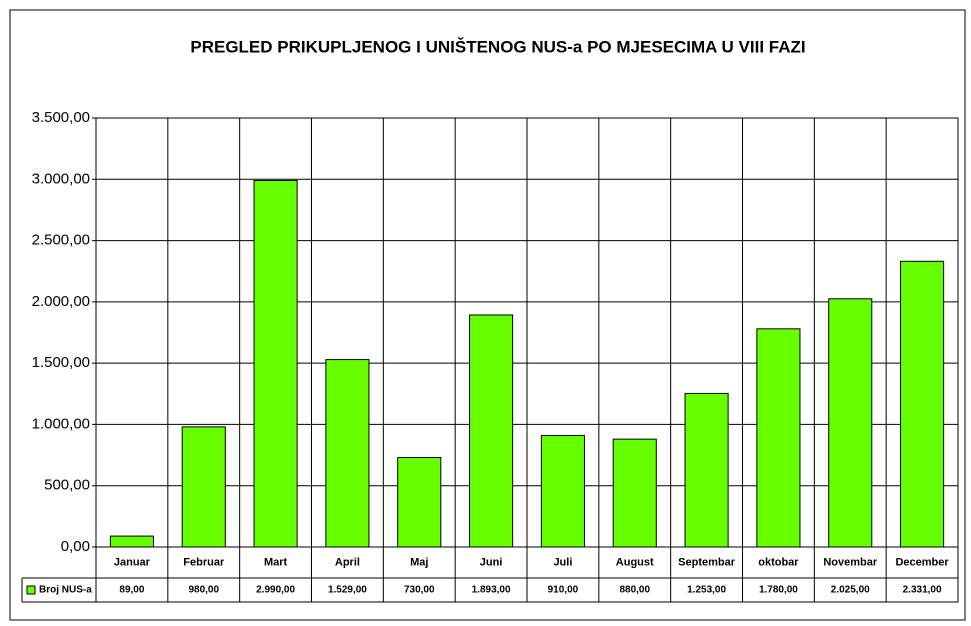 This screenshot has width=971, height=626. I want to click on table-value: 880,00, so click(634, 590).